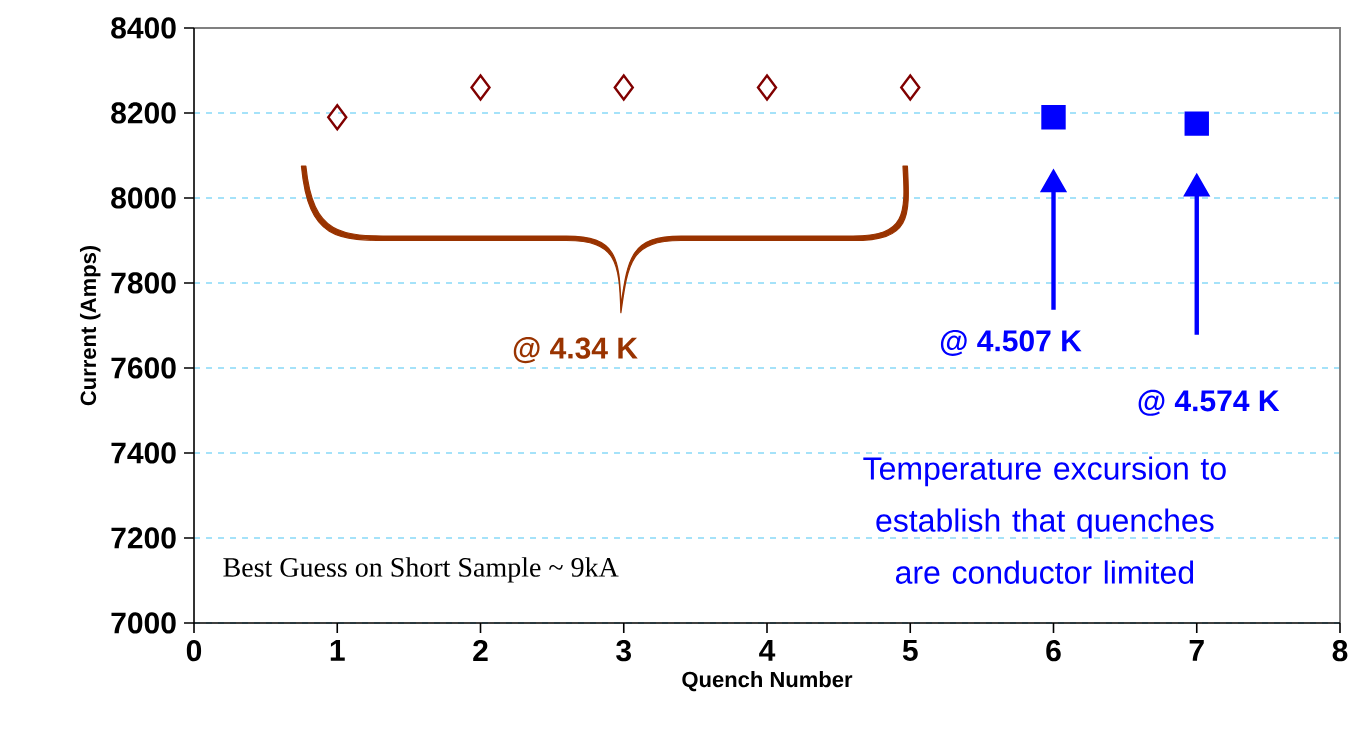 The width and height of the screenshot is (1360, 754). What do you see at coordinates (143, 368) in the screenshot?
I see `y-tick-label: 7600` at bounding box center [143, 368].